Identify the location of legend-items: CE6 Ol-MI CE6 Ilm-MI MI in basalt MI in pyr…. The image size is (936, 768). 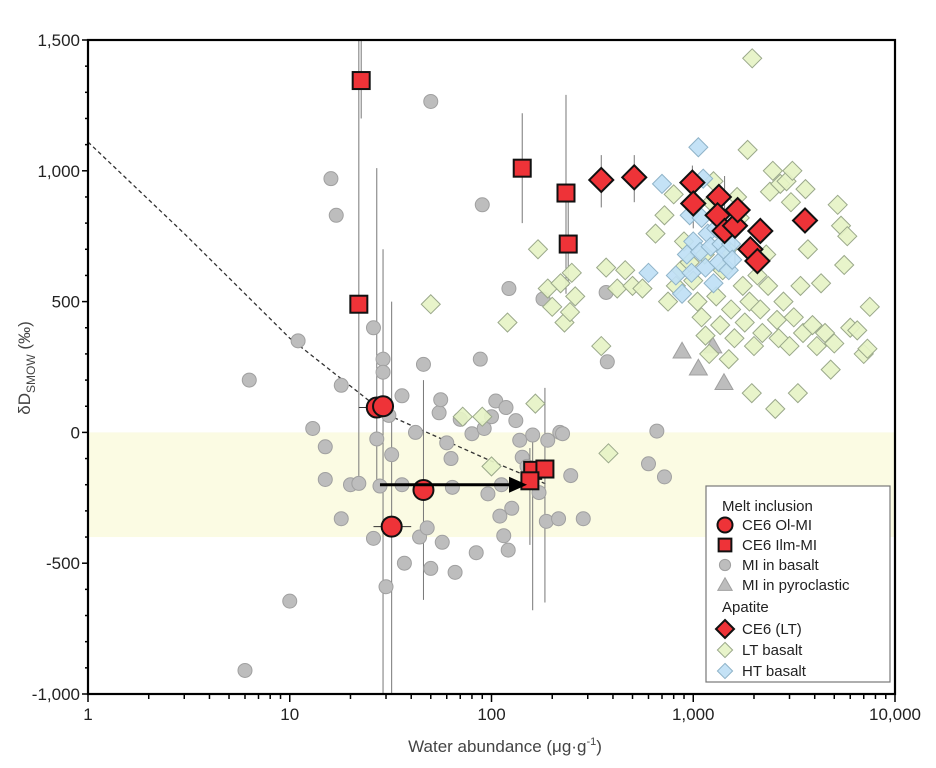
(782, 598).